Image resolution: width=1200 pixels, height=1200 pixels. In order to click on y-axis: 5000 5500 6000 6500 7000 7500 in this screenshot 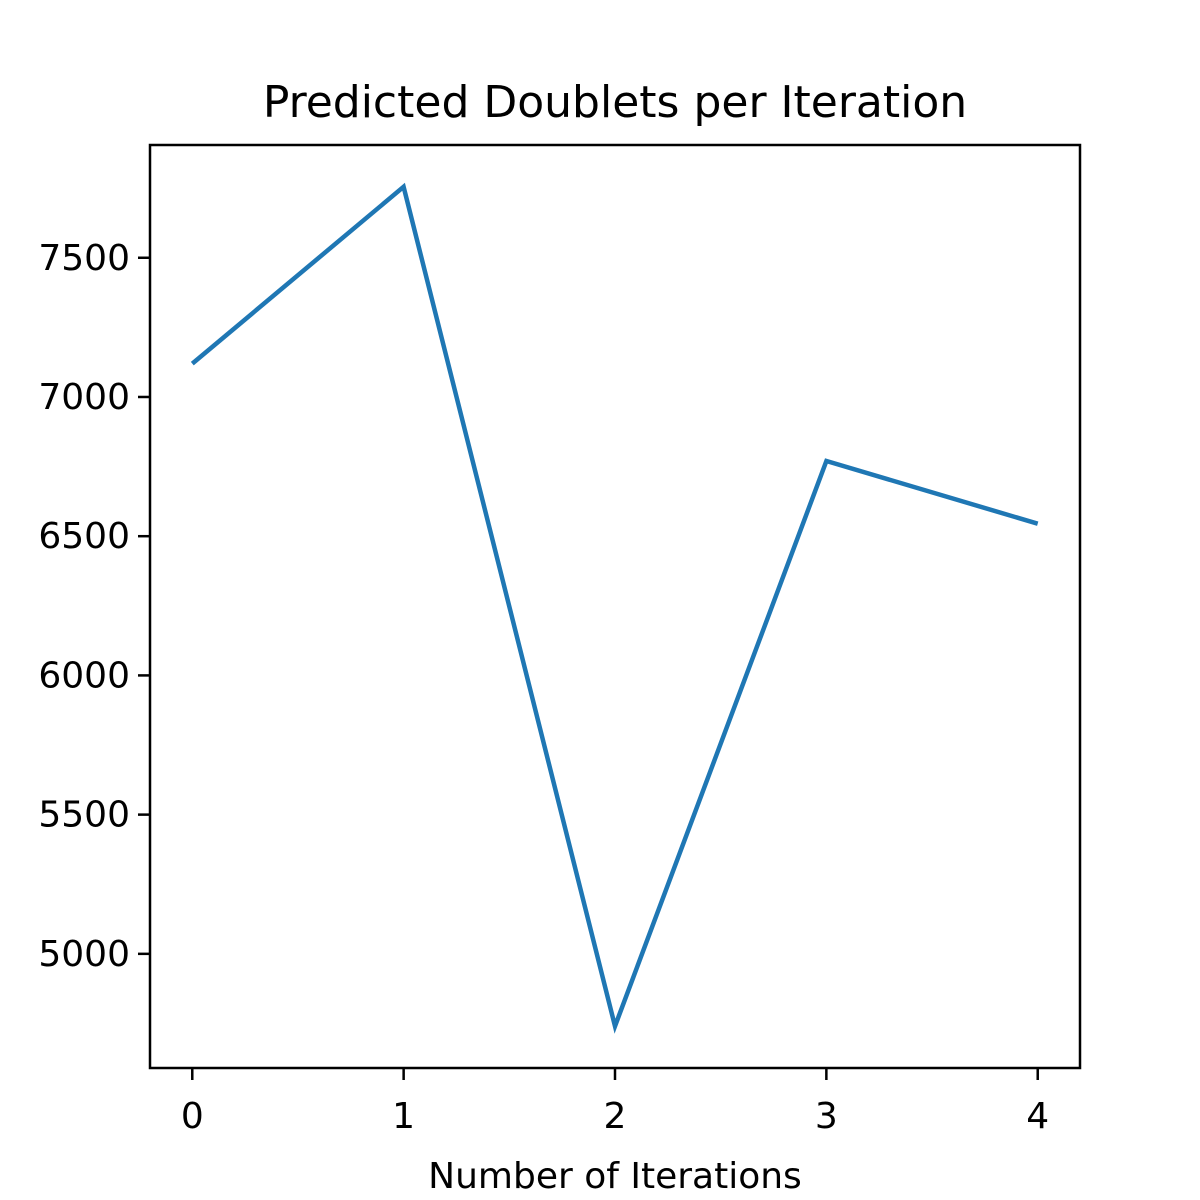, I will do `click(94, 606)`.